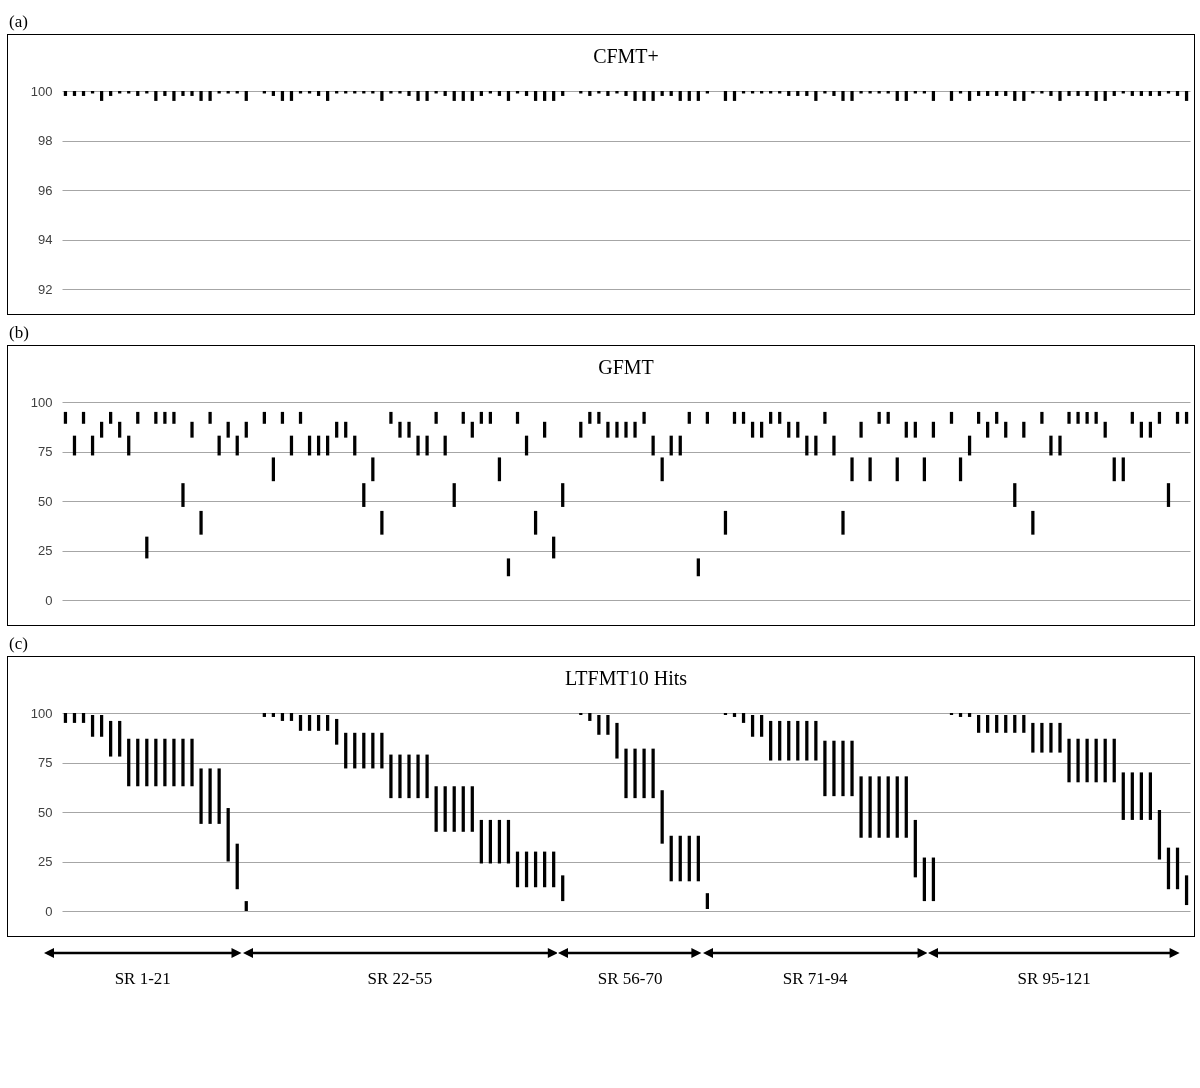  What do you see at coordinates (630, 979) in the screenshot?
I see `text: SR 56-70` at bounding box center [630, 979].